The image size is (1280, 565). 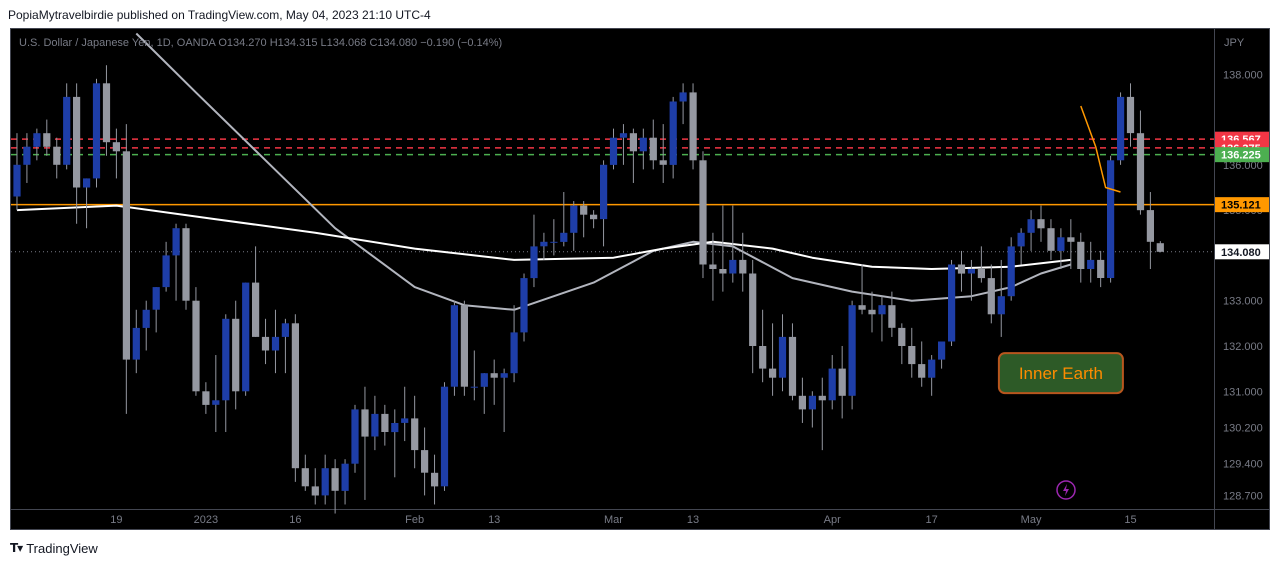 What do you see at coordinates (62, 548) in the screenshot?
I see `footer-brand: TradingView` at bounding box center [62, 548].